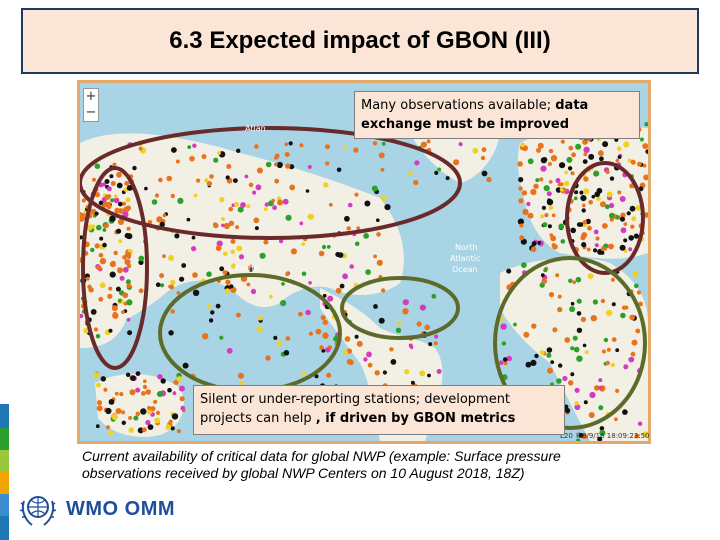  Describe the element at coordinates (91, 96) in the screenshot. I see `zoom-in-button: +` at that location.